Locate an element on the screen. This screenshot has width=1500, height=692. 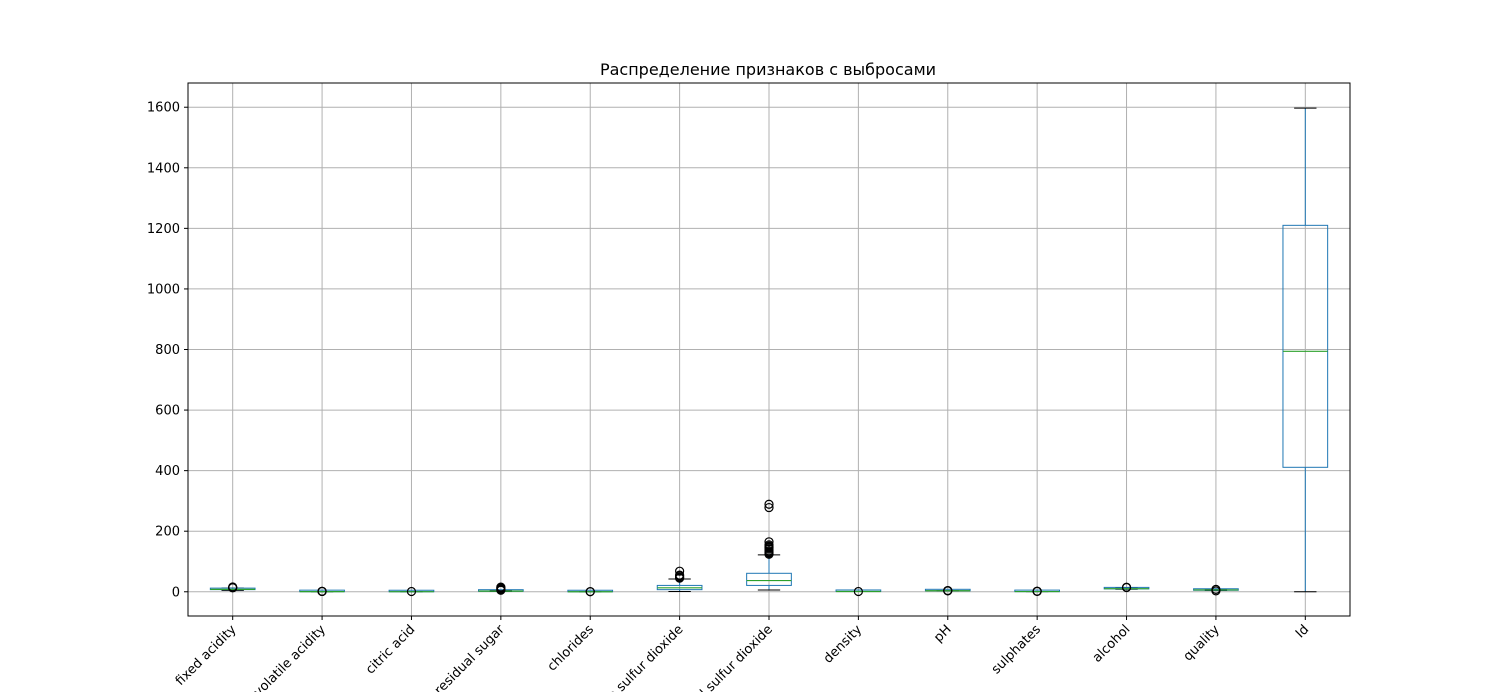
box-id is located at coordinates (1305, 350).